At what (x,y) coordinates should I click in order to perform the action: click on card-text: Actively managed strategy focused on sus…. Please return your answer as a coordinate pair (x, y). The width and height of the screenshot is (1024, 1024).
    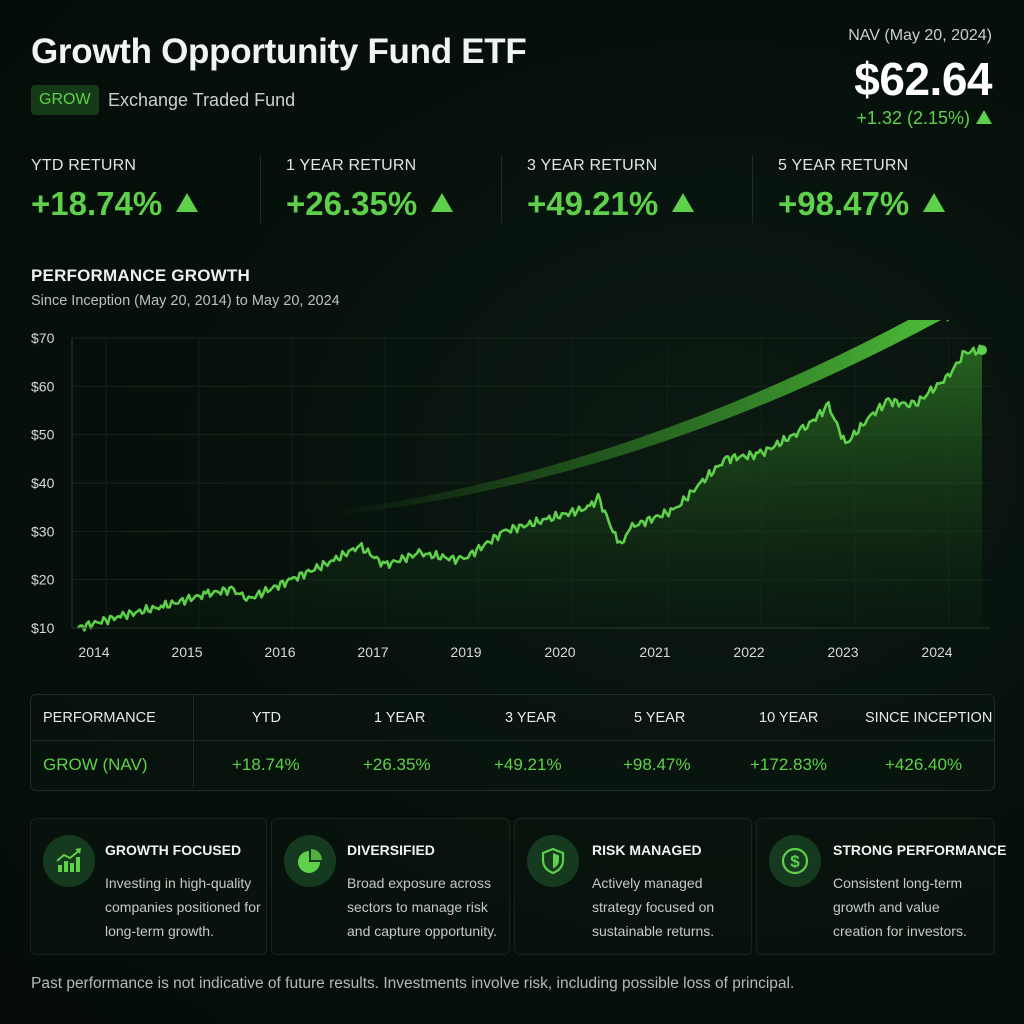
    Looking at the image, I should click on (653, 907).